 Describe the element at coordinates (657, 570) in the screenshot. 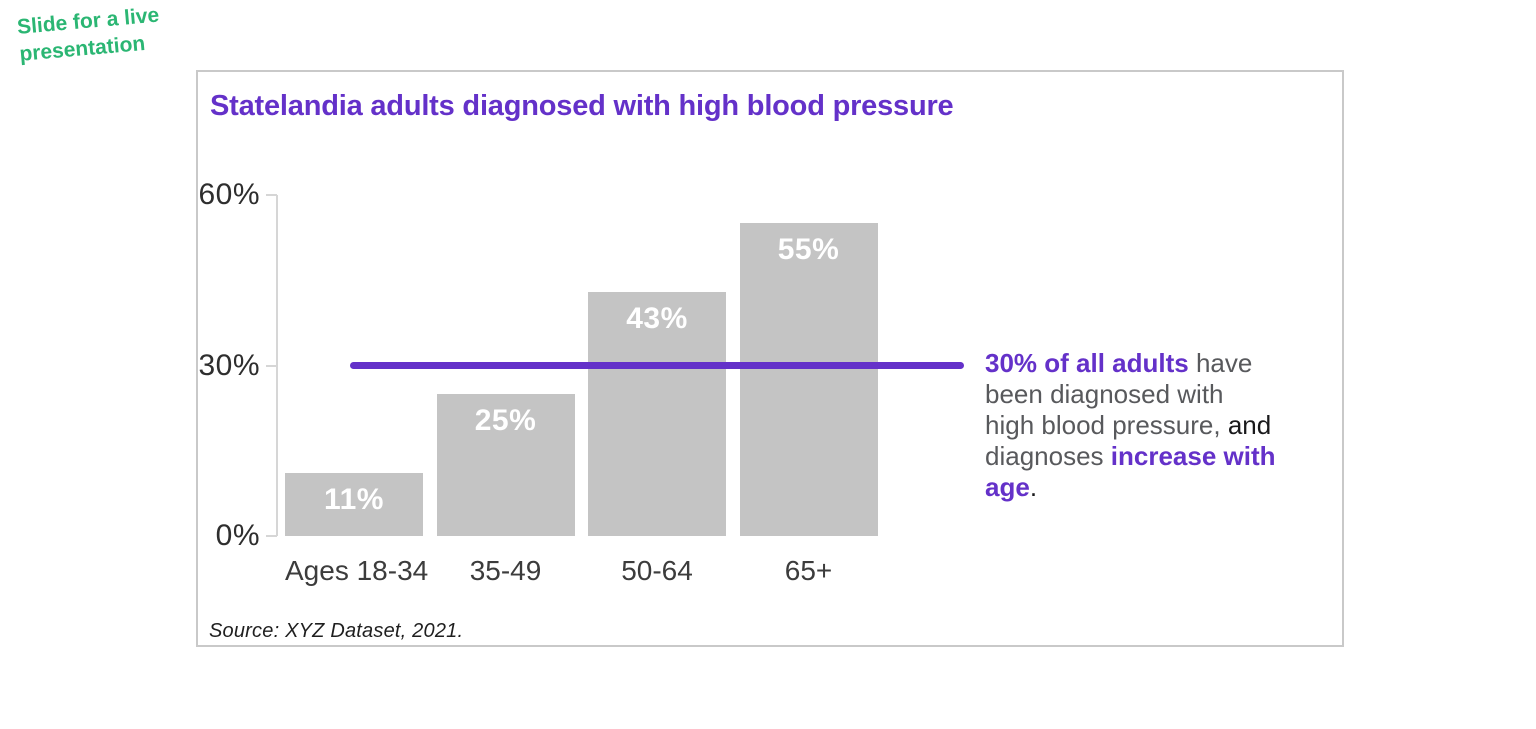

I see `x-tick-label-50-64: 50-64` at that location.